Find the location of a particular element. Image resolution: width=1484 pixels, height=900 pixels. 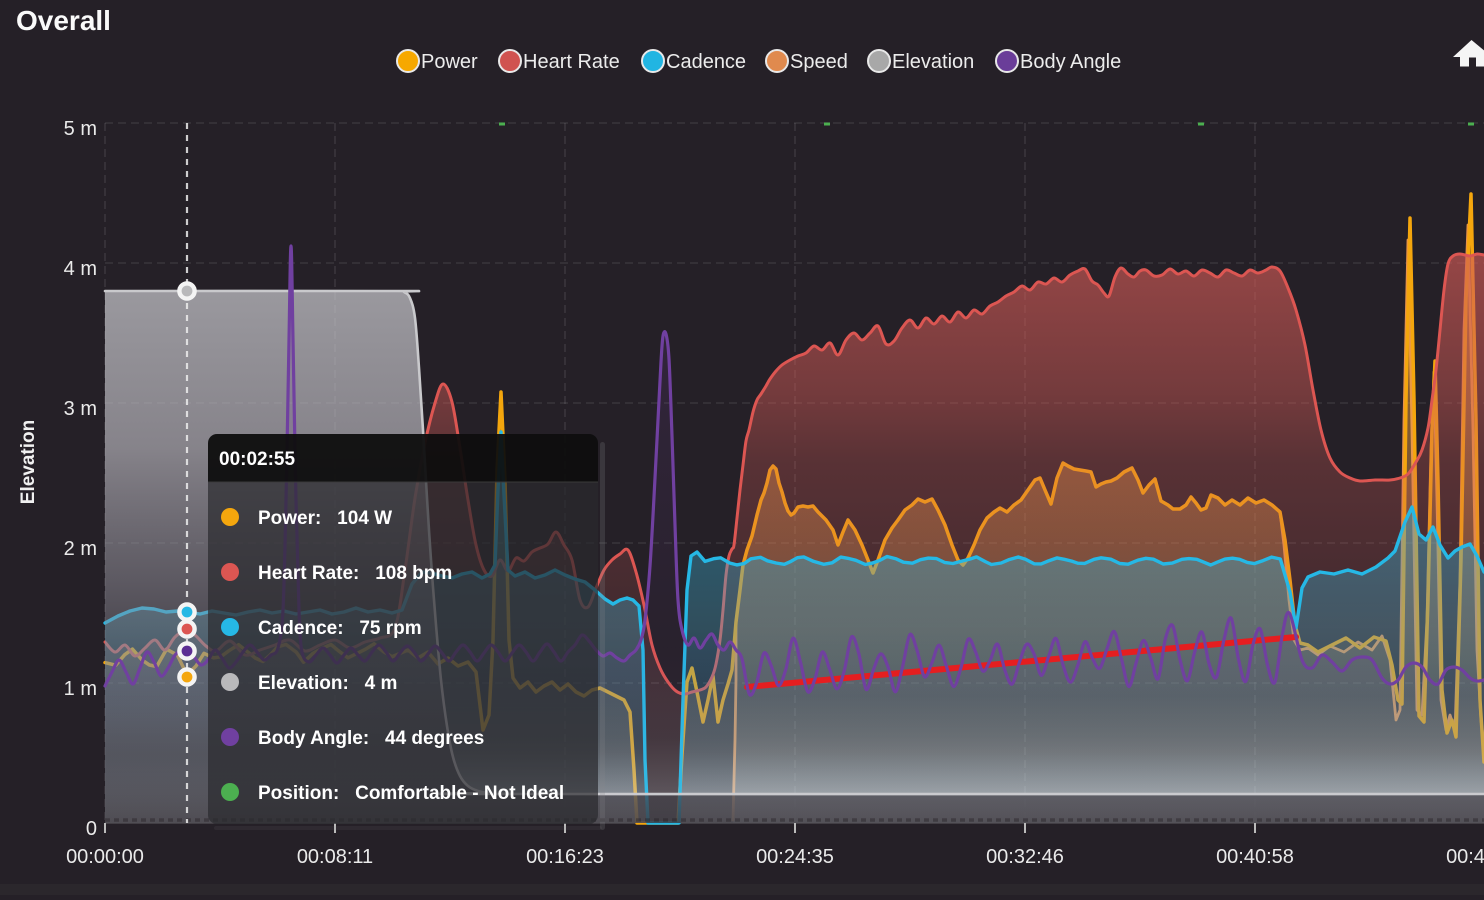

svg-text: 1 m is located at coordinates (80, 689).